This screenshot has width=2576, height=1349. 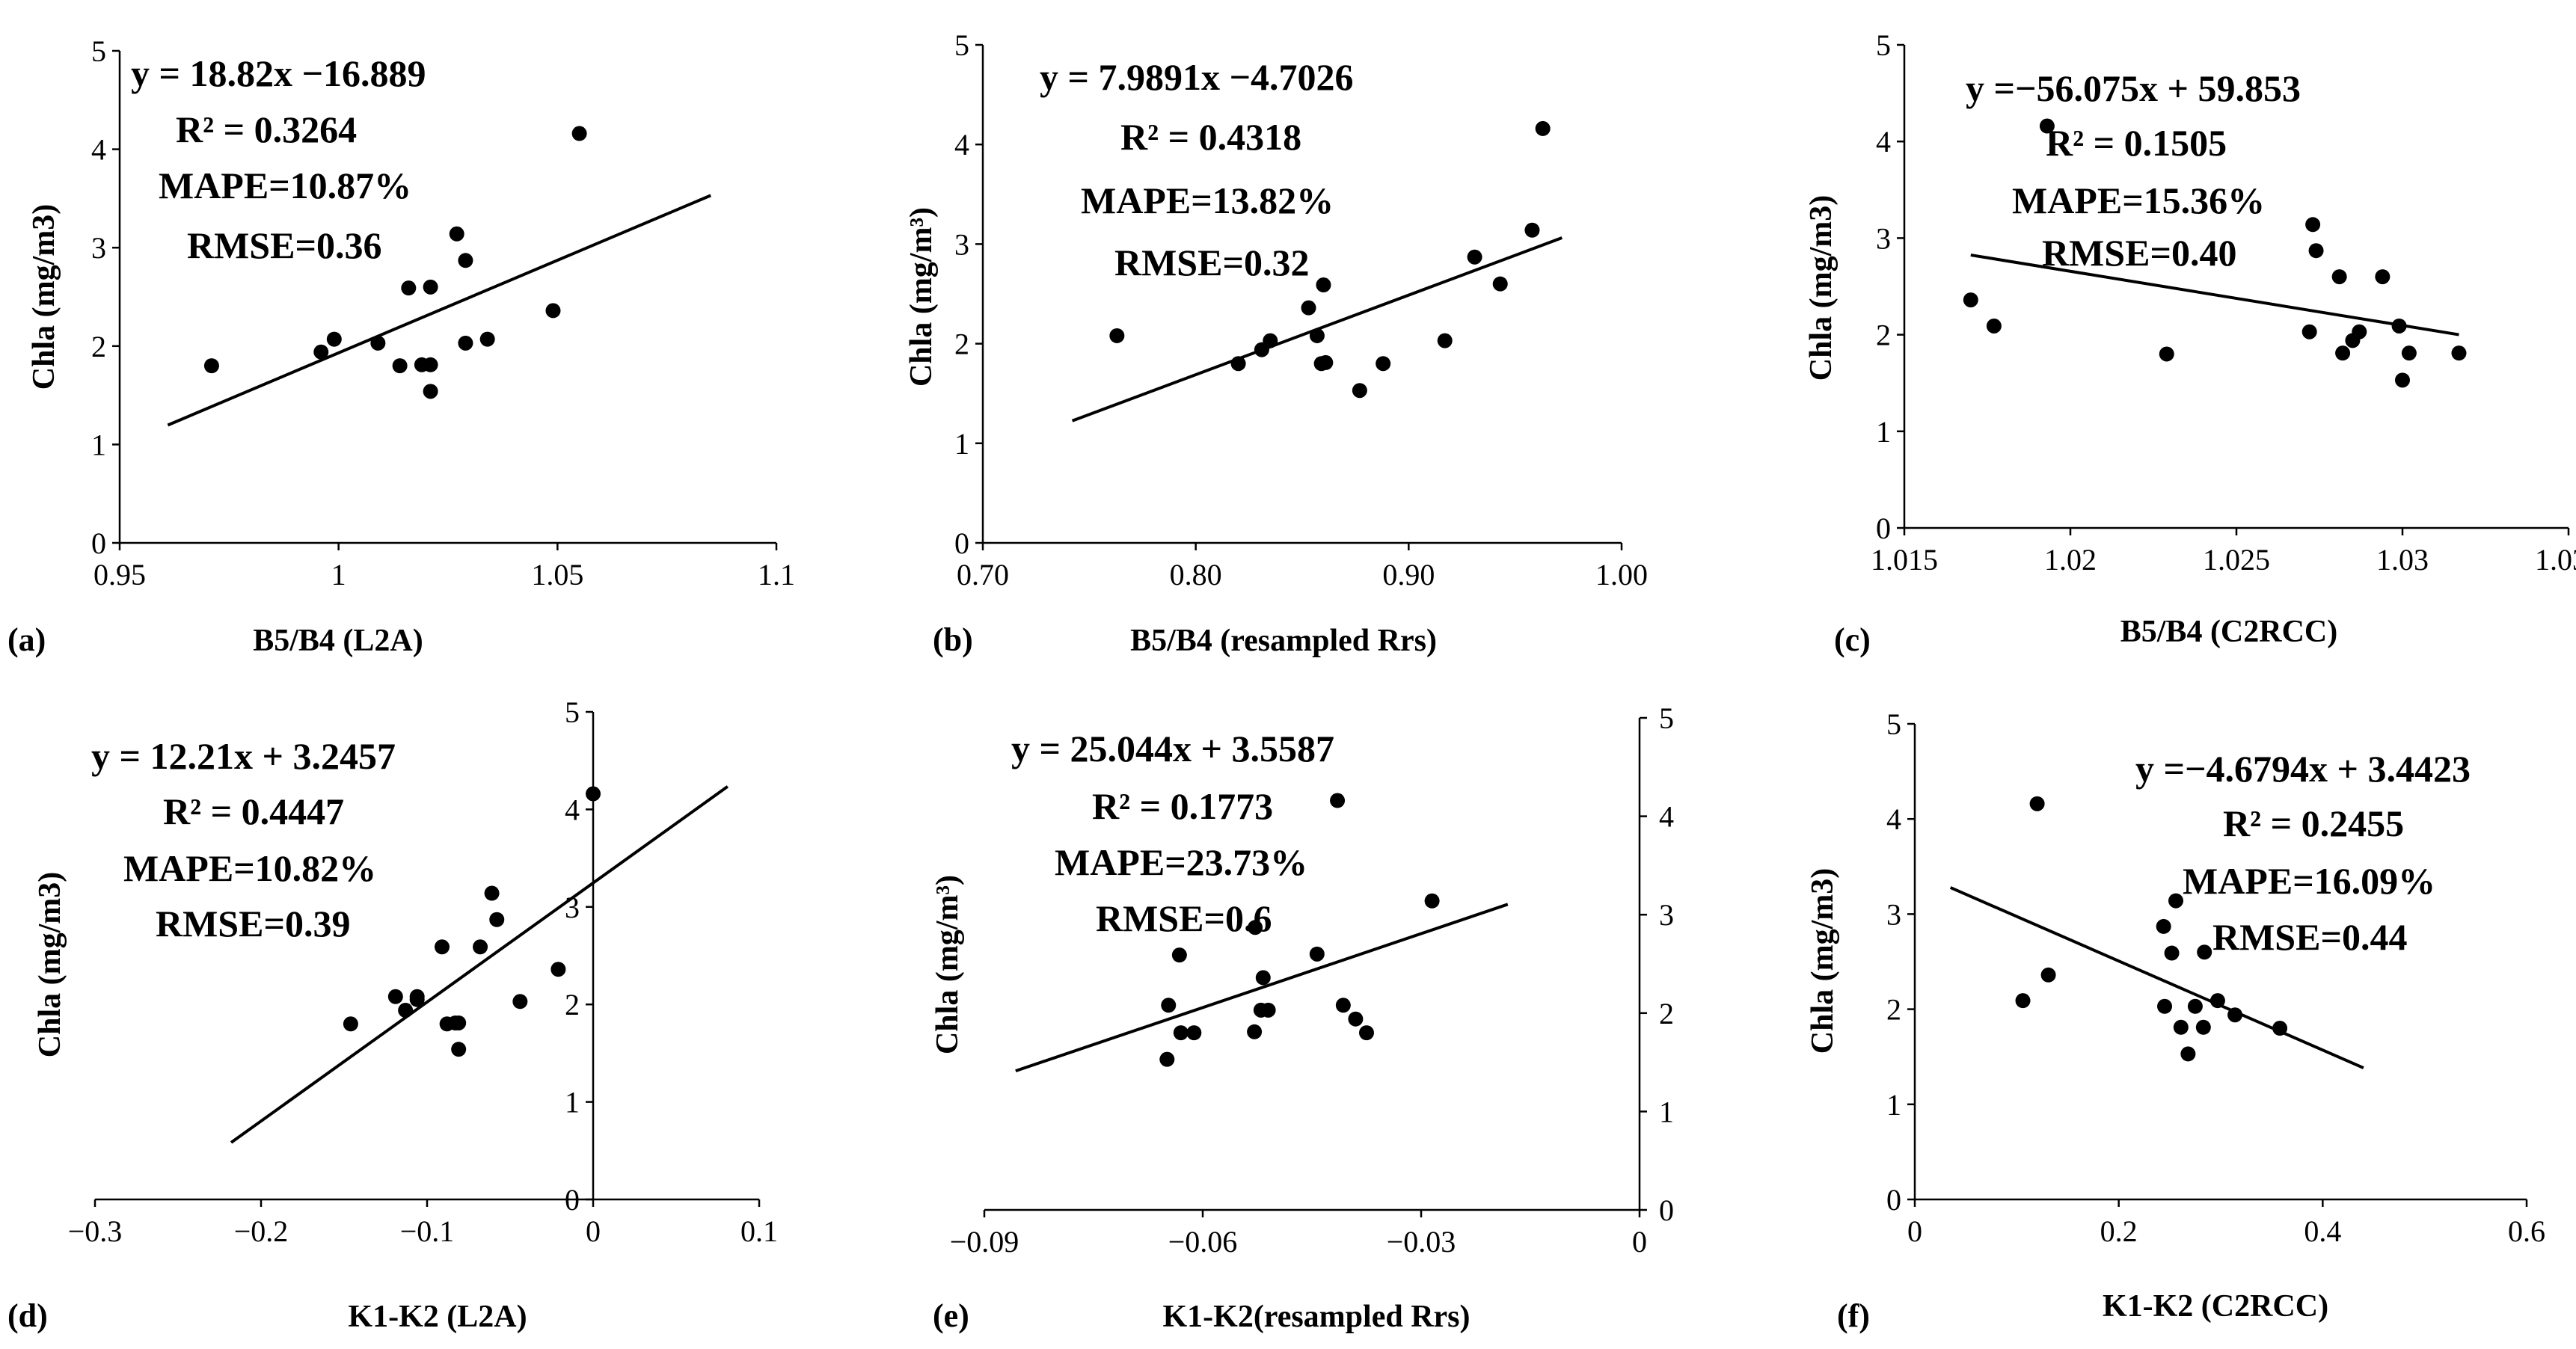 What do you see at coordinates (1883, 238) in the screenshot?
I see `panel-c-y-tick-label: 3` at bounding box center [1883, 238].